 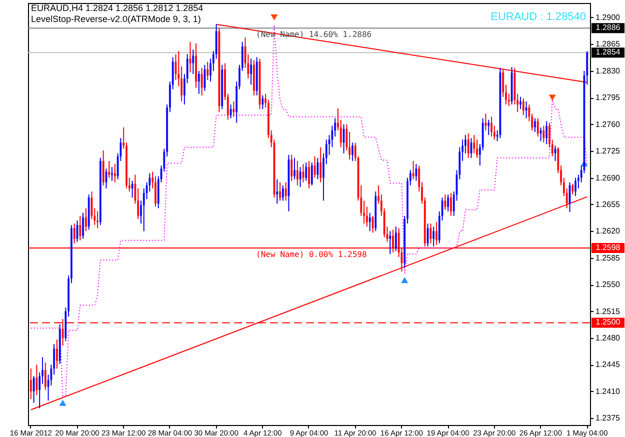 I want to click on ref-line-label: 1.2500, so click(x=608, y=322).